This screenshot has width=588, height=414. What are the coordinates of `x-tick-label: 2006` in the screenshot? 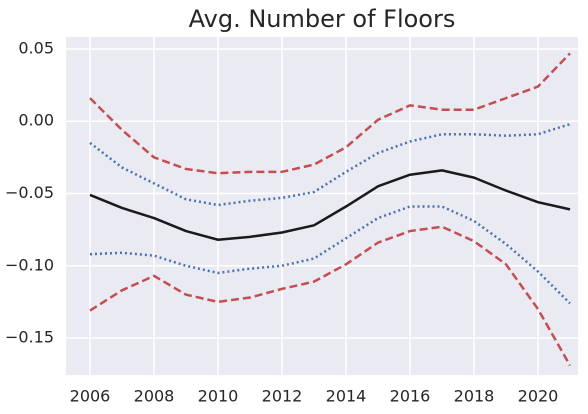 It's located at (90, 396).